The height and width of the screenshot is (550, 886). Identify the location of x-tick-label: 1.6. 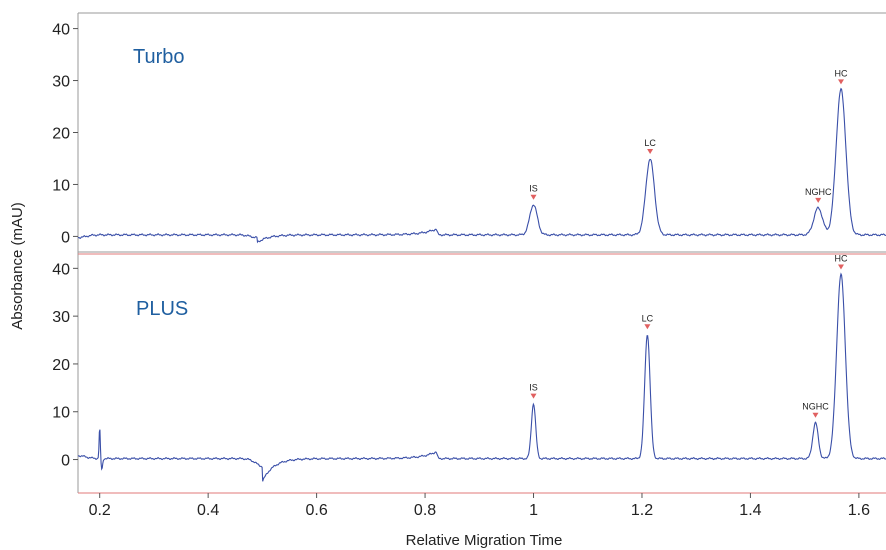
(859, 510).